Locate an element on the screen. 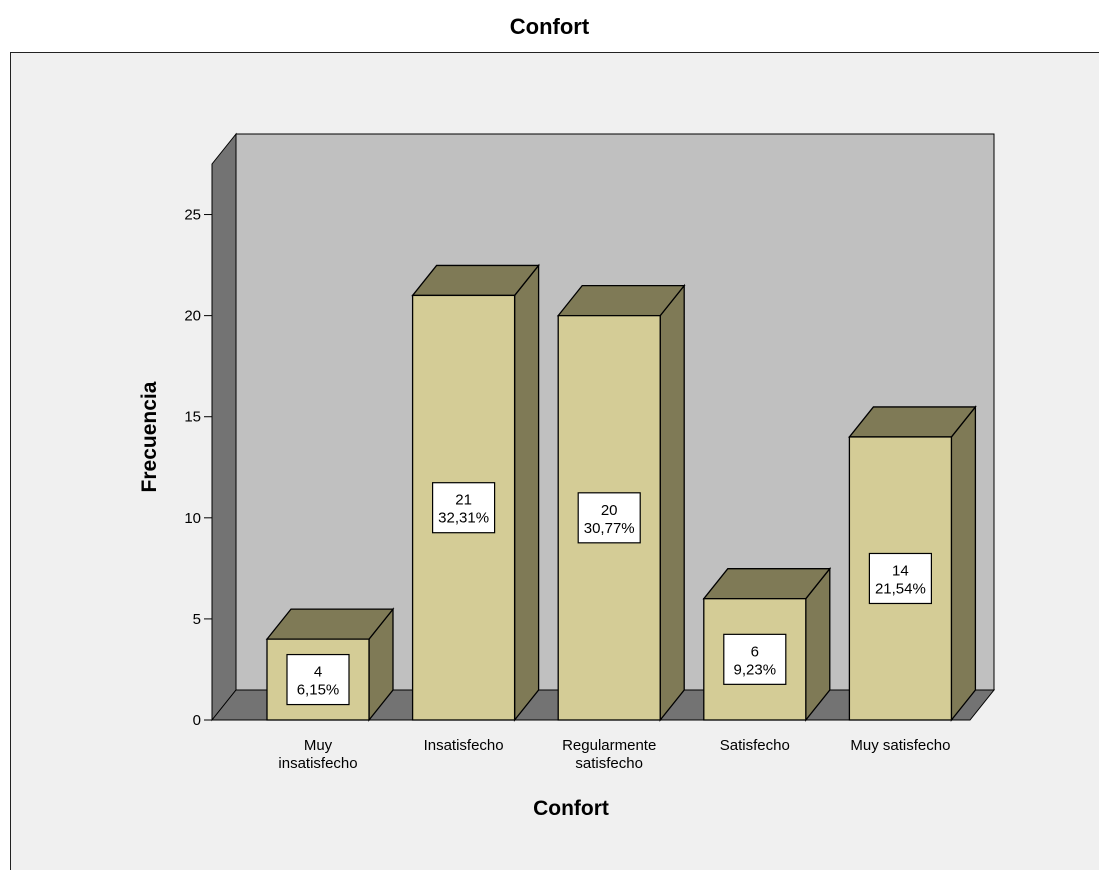  x-tick-label: insatisfecho is located at coordinates (317, 763).